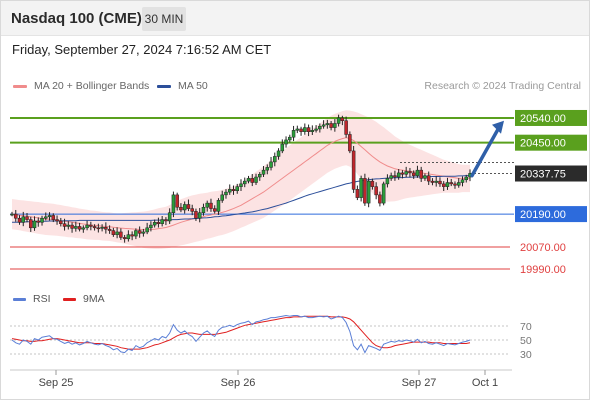  What do you see at coordinates (543, 215) in the screenshot?
I see `level-label: 20190.00` at bounding box center [543, 215].